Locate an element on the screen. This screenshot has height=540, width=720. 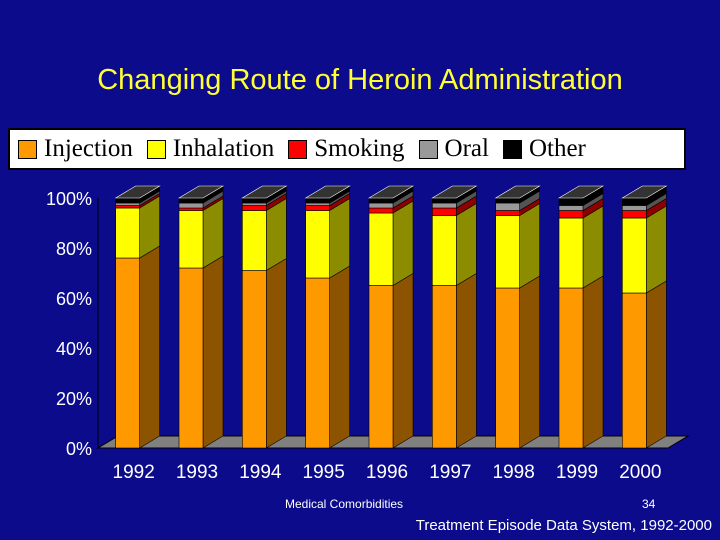
legend-item-injection: Injection is located at coordinates (75, 149).